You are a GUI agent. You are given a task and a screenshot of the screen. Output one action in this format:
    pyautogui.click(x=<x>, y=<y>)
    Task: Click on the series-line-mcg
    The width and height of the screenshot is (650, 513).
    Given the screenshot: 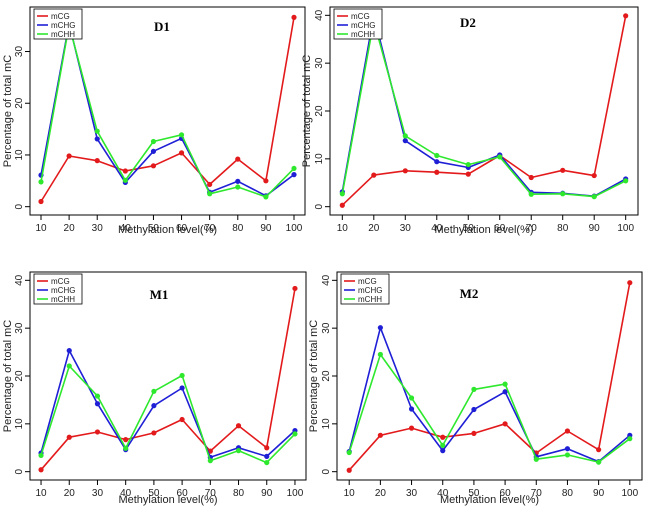 What is the action you would take?
    pyautogui.click(x=168, y=379)
    